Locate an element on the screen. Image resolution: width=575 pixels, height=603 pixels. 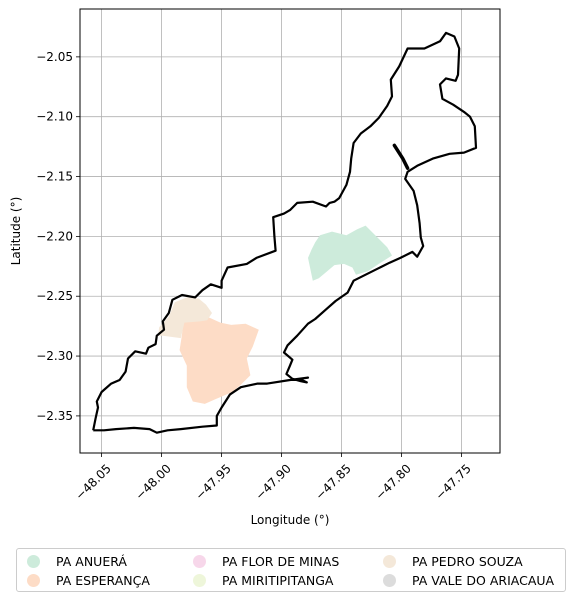
legend-item: PA MIRITIPITANGA is located at coordinates (263, 580).